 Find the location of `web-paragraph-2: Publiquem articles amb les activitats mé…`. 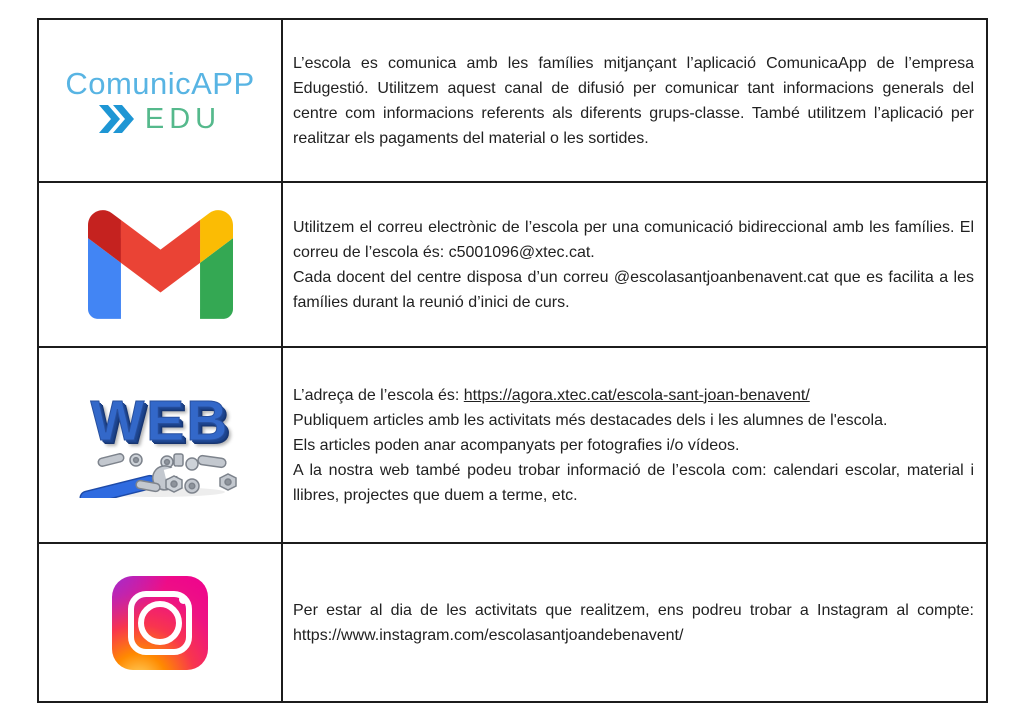

web-paragraph-2: Publiquem articles amb les activitats mé… is located at coordinates (590, 420).